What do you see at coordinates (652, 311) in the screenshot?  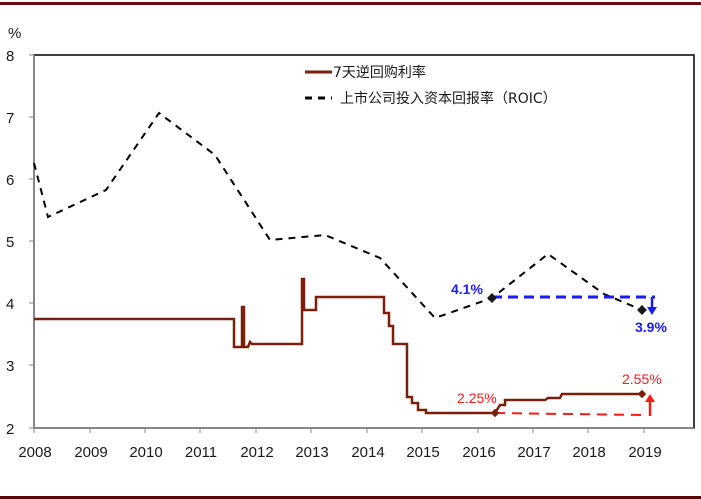 I see `arrow-down-icon` at bounding box center [652, 311].